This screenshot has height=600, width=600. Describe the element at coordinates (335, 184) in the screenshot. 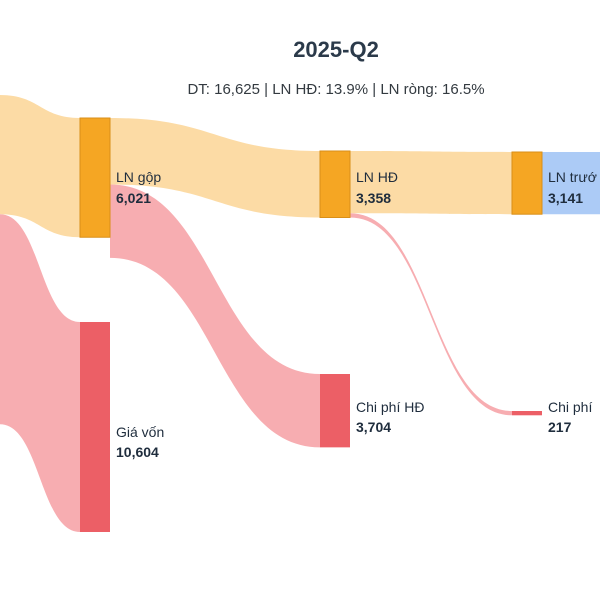

I see `node-op_profit` at that location.